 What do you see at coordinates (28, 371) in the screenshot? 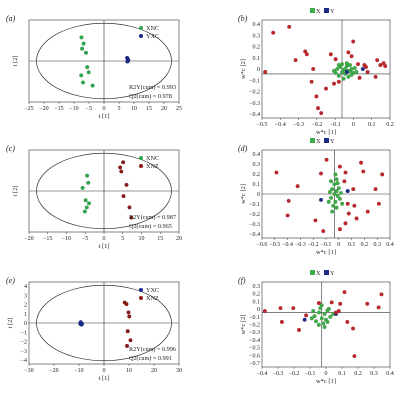
I see `x-tick-label: −30` at bounding box center [28, 371].